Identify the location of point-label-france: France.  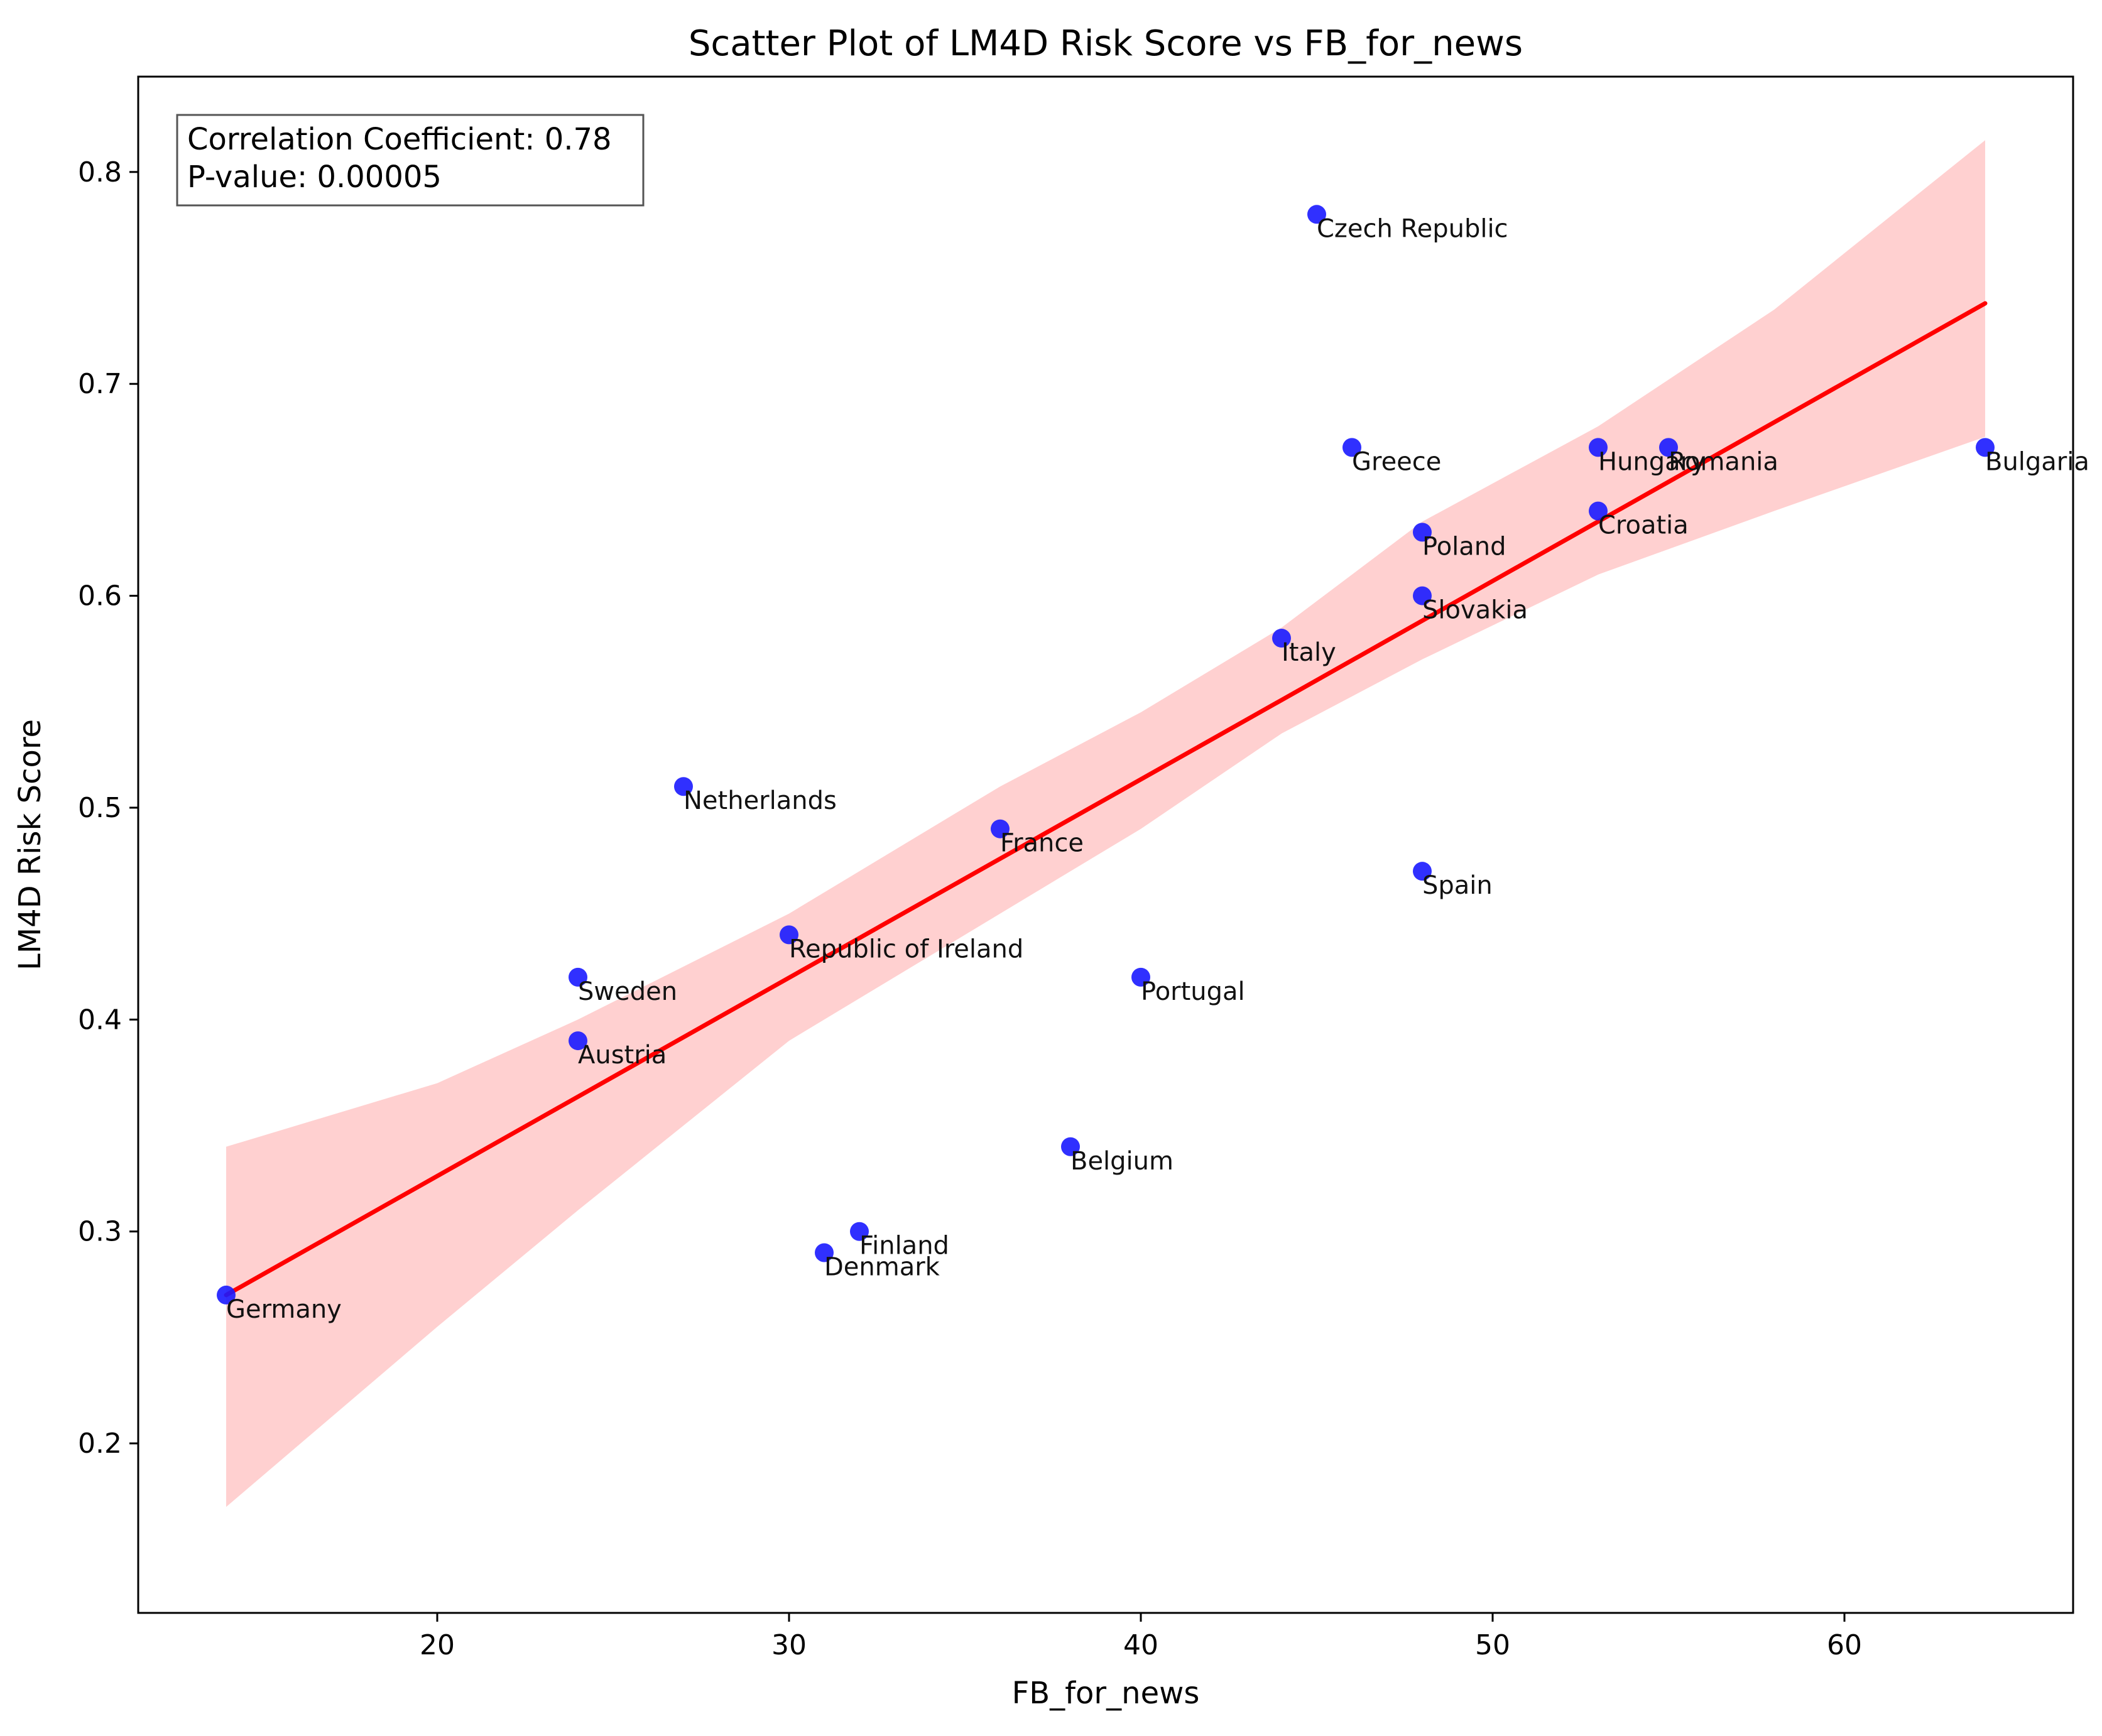
(1042, 843).